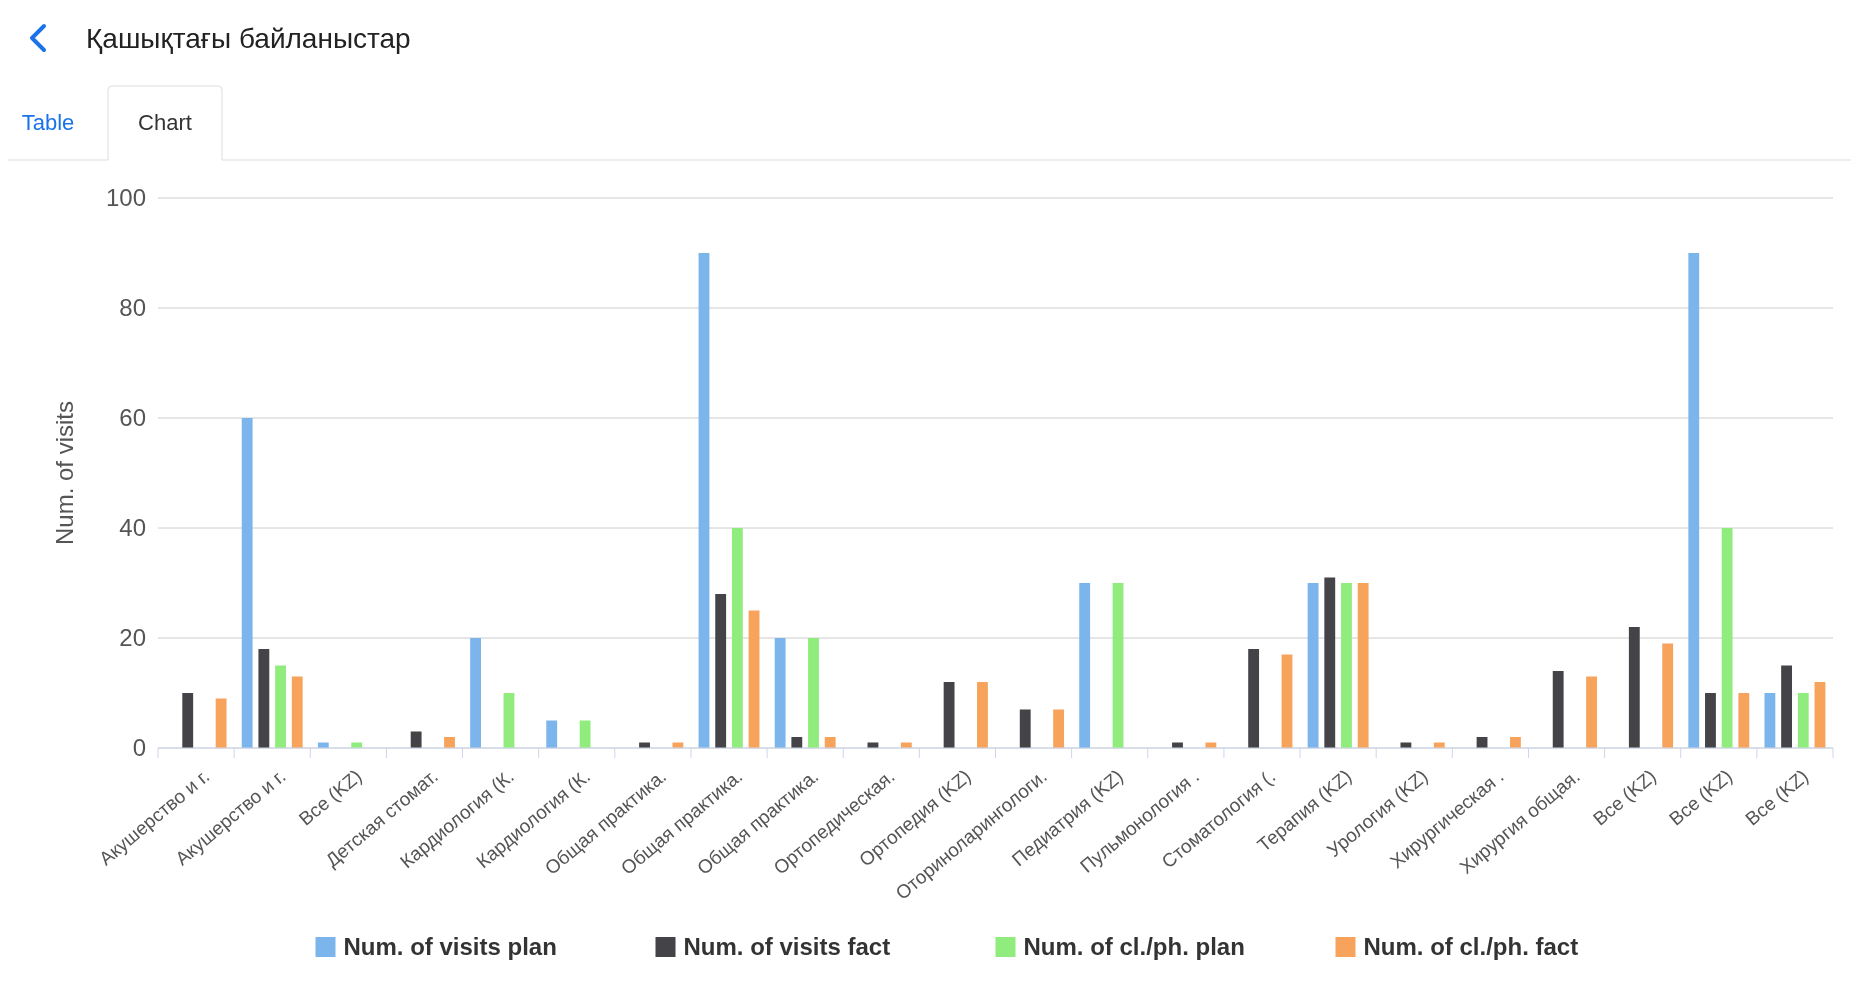  What do you see at coordinates (787, 946) in the screenshot?
I see `legend-label: Num. of visits fact` at bounding box center [787, 946].